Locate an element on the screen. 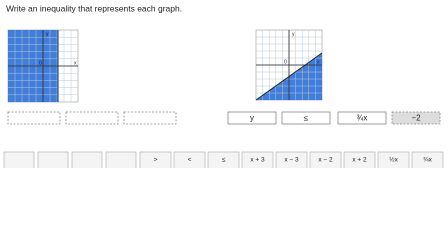  tile-label: > is located at coordinates (156, 160).